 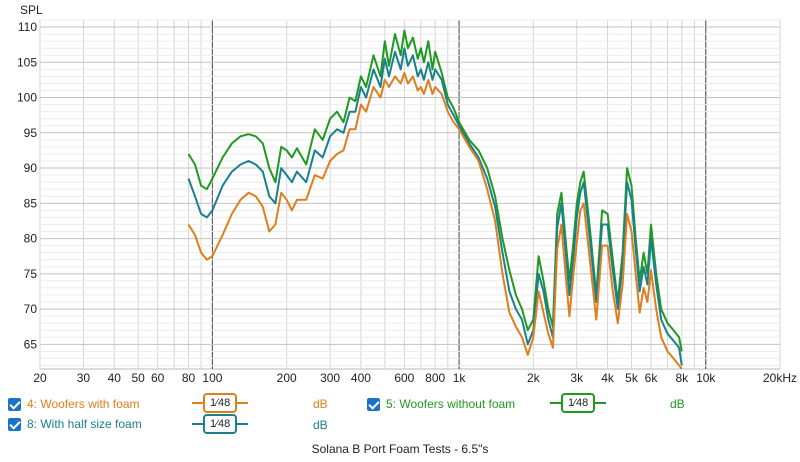 What do you see at coordinates (31, 168) in the screenshot?
I see `y-tick-label: 90` at bounding box center [31, 168].